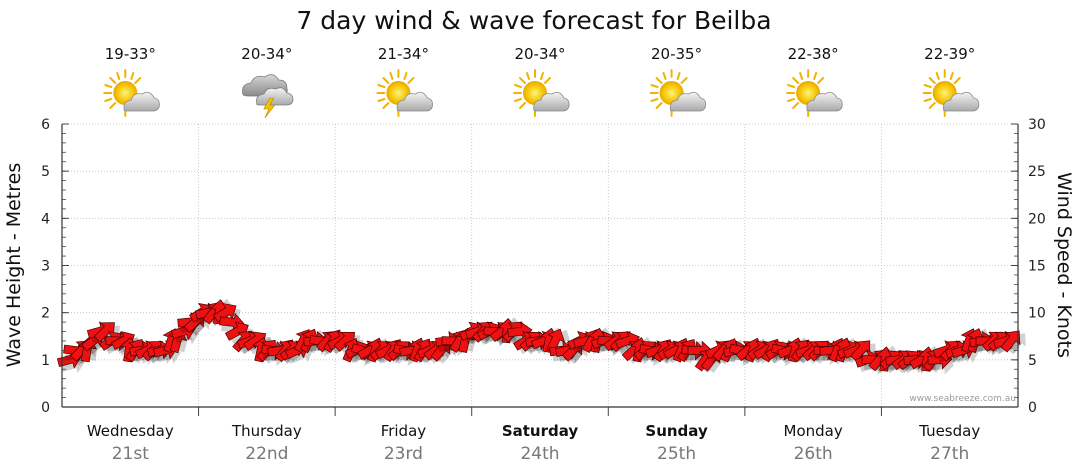 The image size is (1080, 475). Describe the element at coordinates (45, 267) in the screenshot. I see `left-tick-label: 3` at that location.